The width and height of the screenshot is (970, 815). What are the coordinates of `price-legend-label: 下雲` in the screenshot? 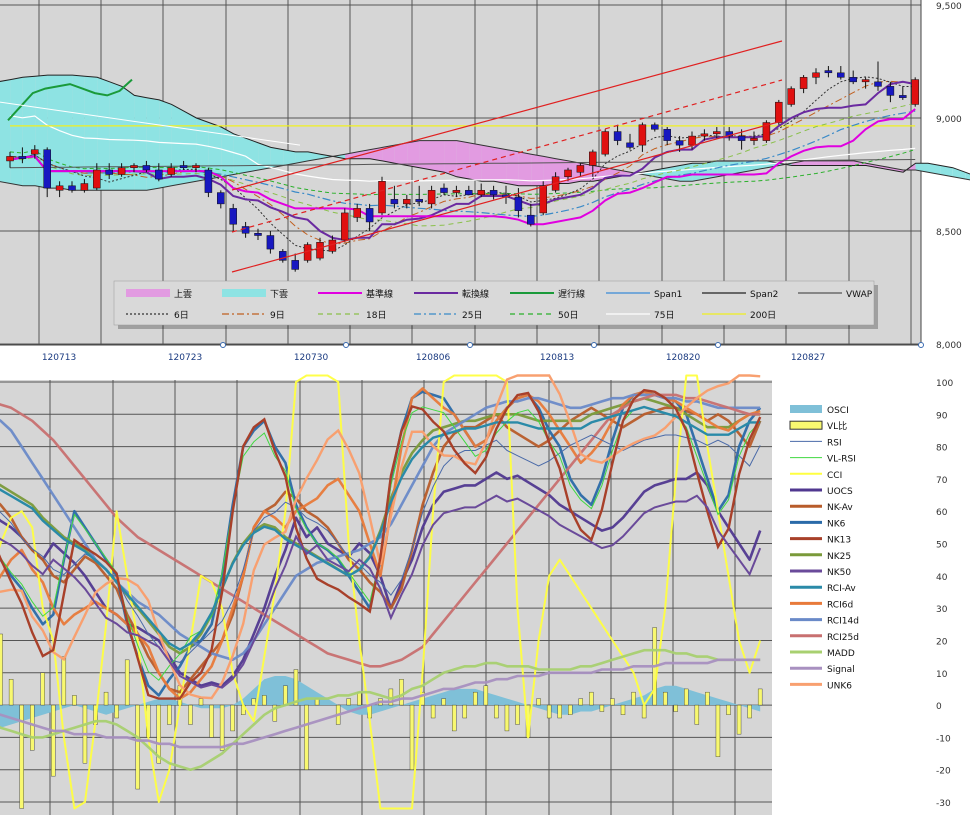 It's located at (279, 294).